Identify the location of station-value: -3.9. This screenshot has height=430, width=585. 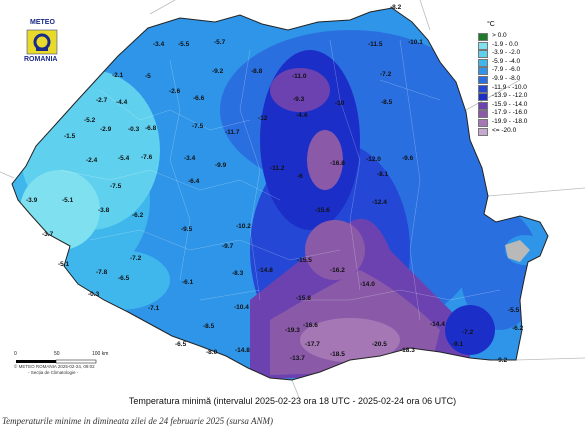
(32, 200).